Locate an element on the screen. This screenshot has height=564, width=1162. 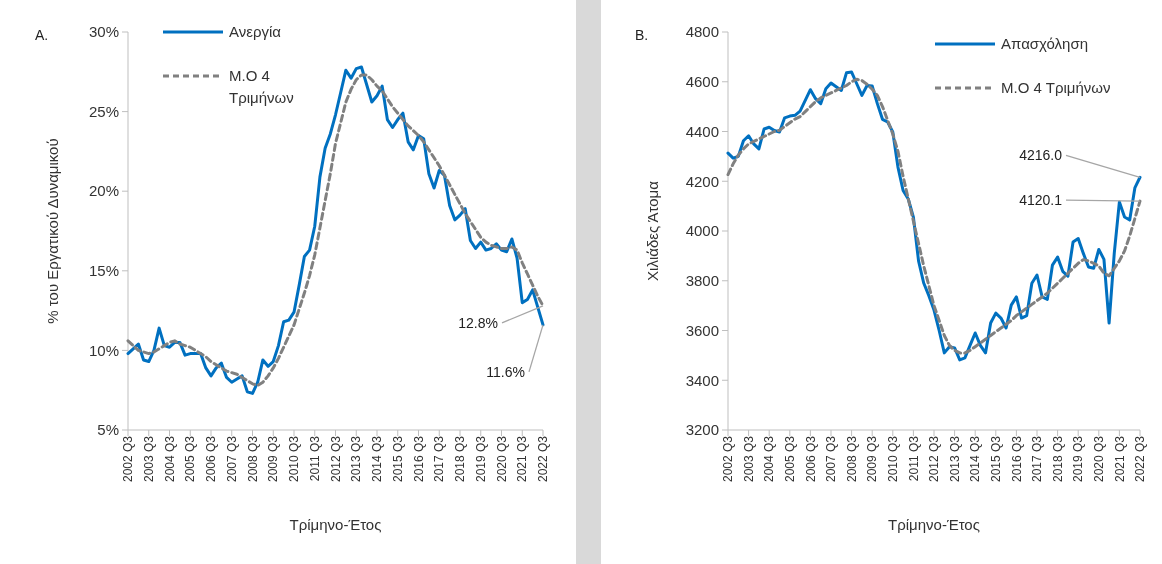
annotation: 4120.1 is located at coordinates (1041, 200).